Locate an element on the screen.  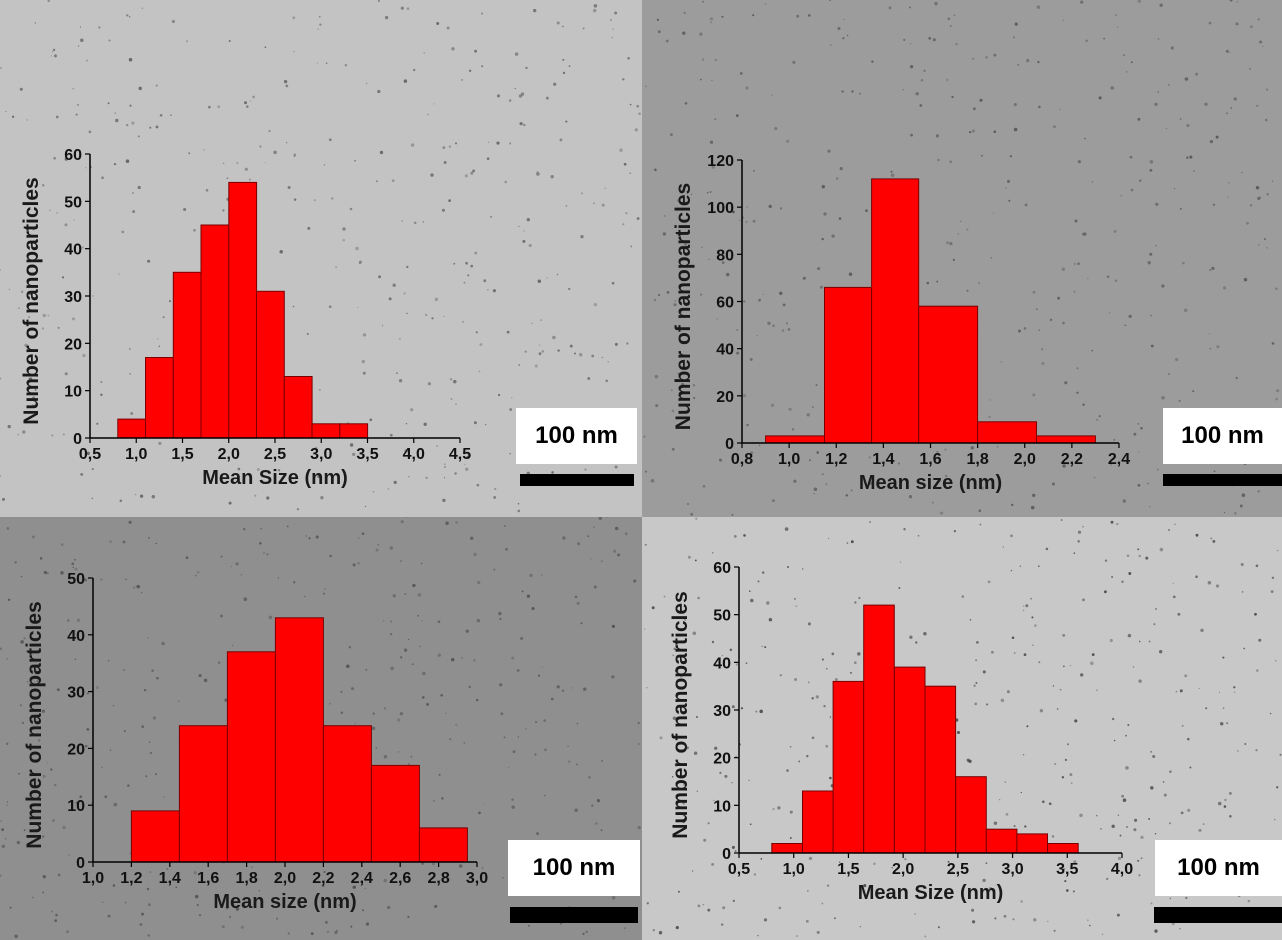
x-tick-label: 0,5 is located at coordinates (739, 869).